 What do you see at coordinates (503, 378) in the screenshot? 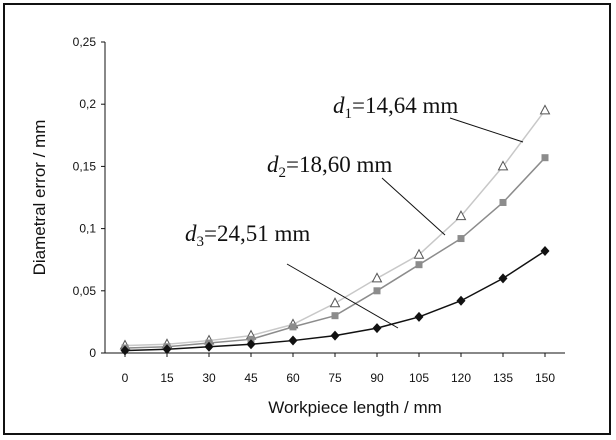
I see `x-tick-label: 135` at bounding box center [503, 378].